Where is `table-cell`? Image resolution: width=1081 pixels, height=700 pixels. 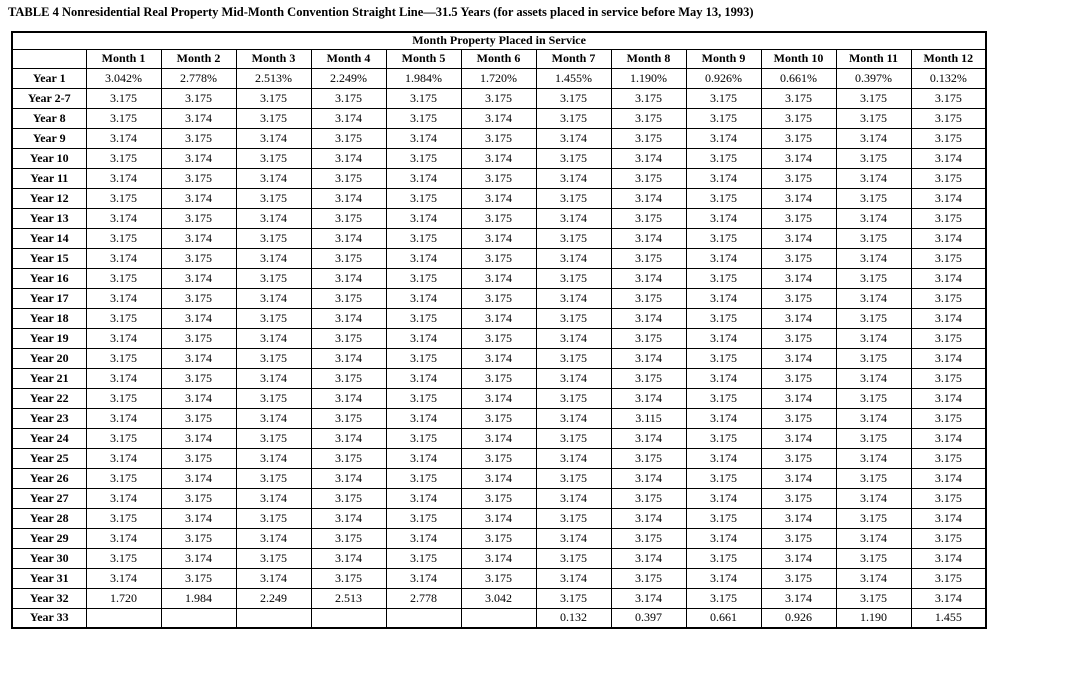
table-cell is located at coordinates (198, 618).